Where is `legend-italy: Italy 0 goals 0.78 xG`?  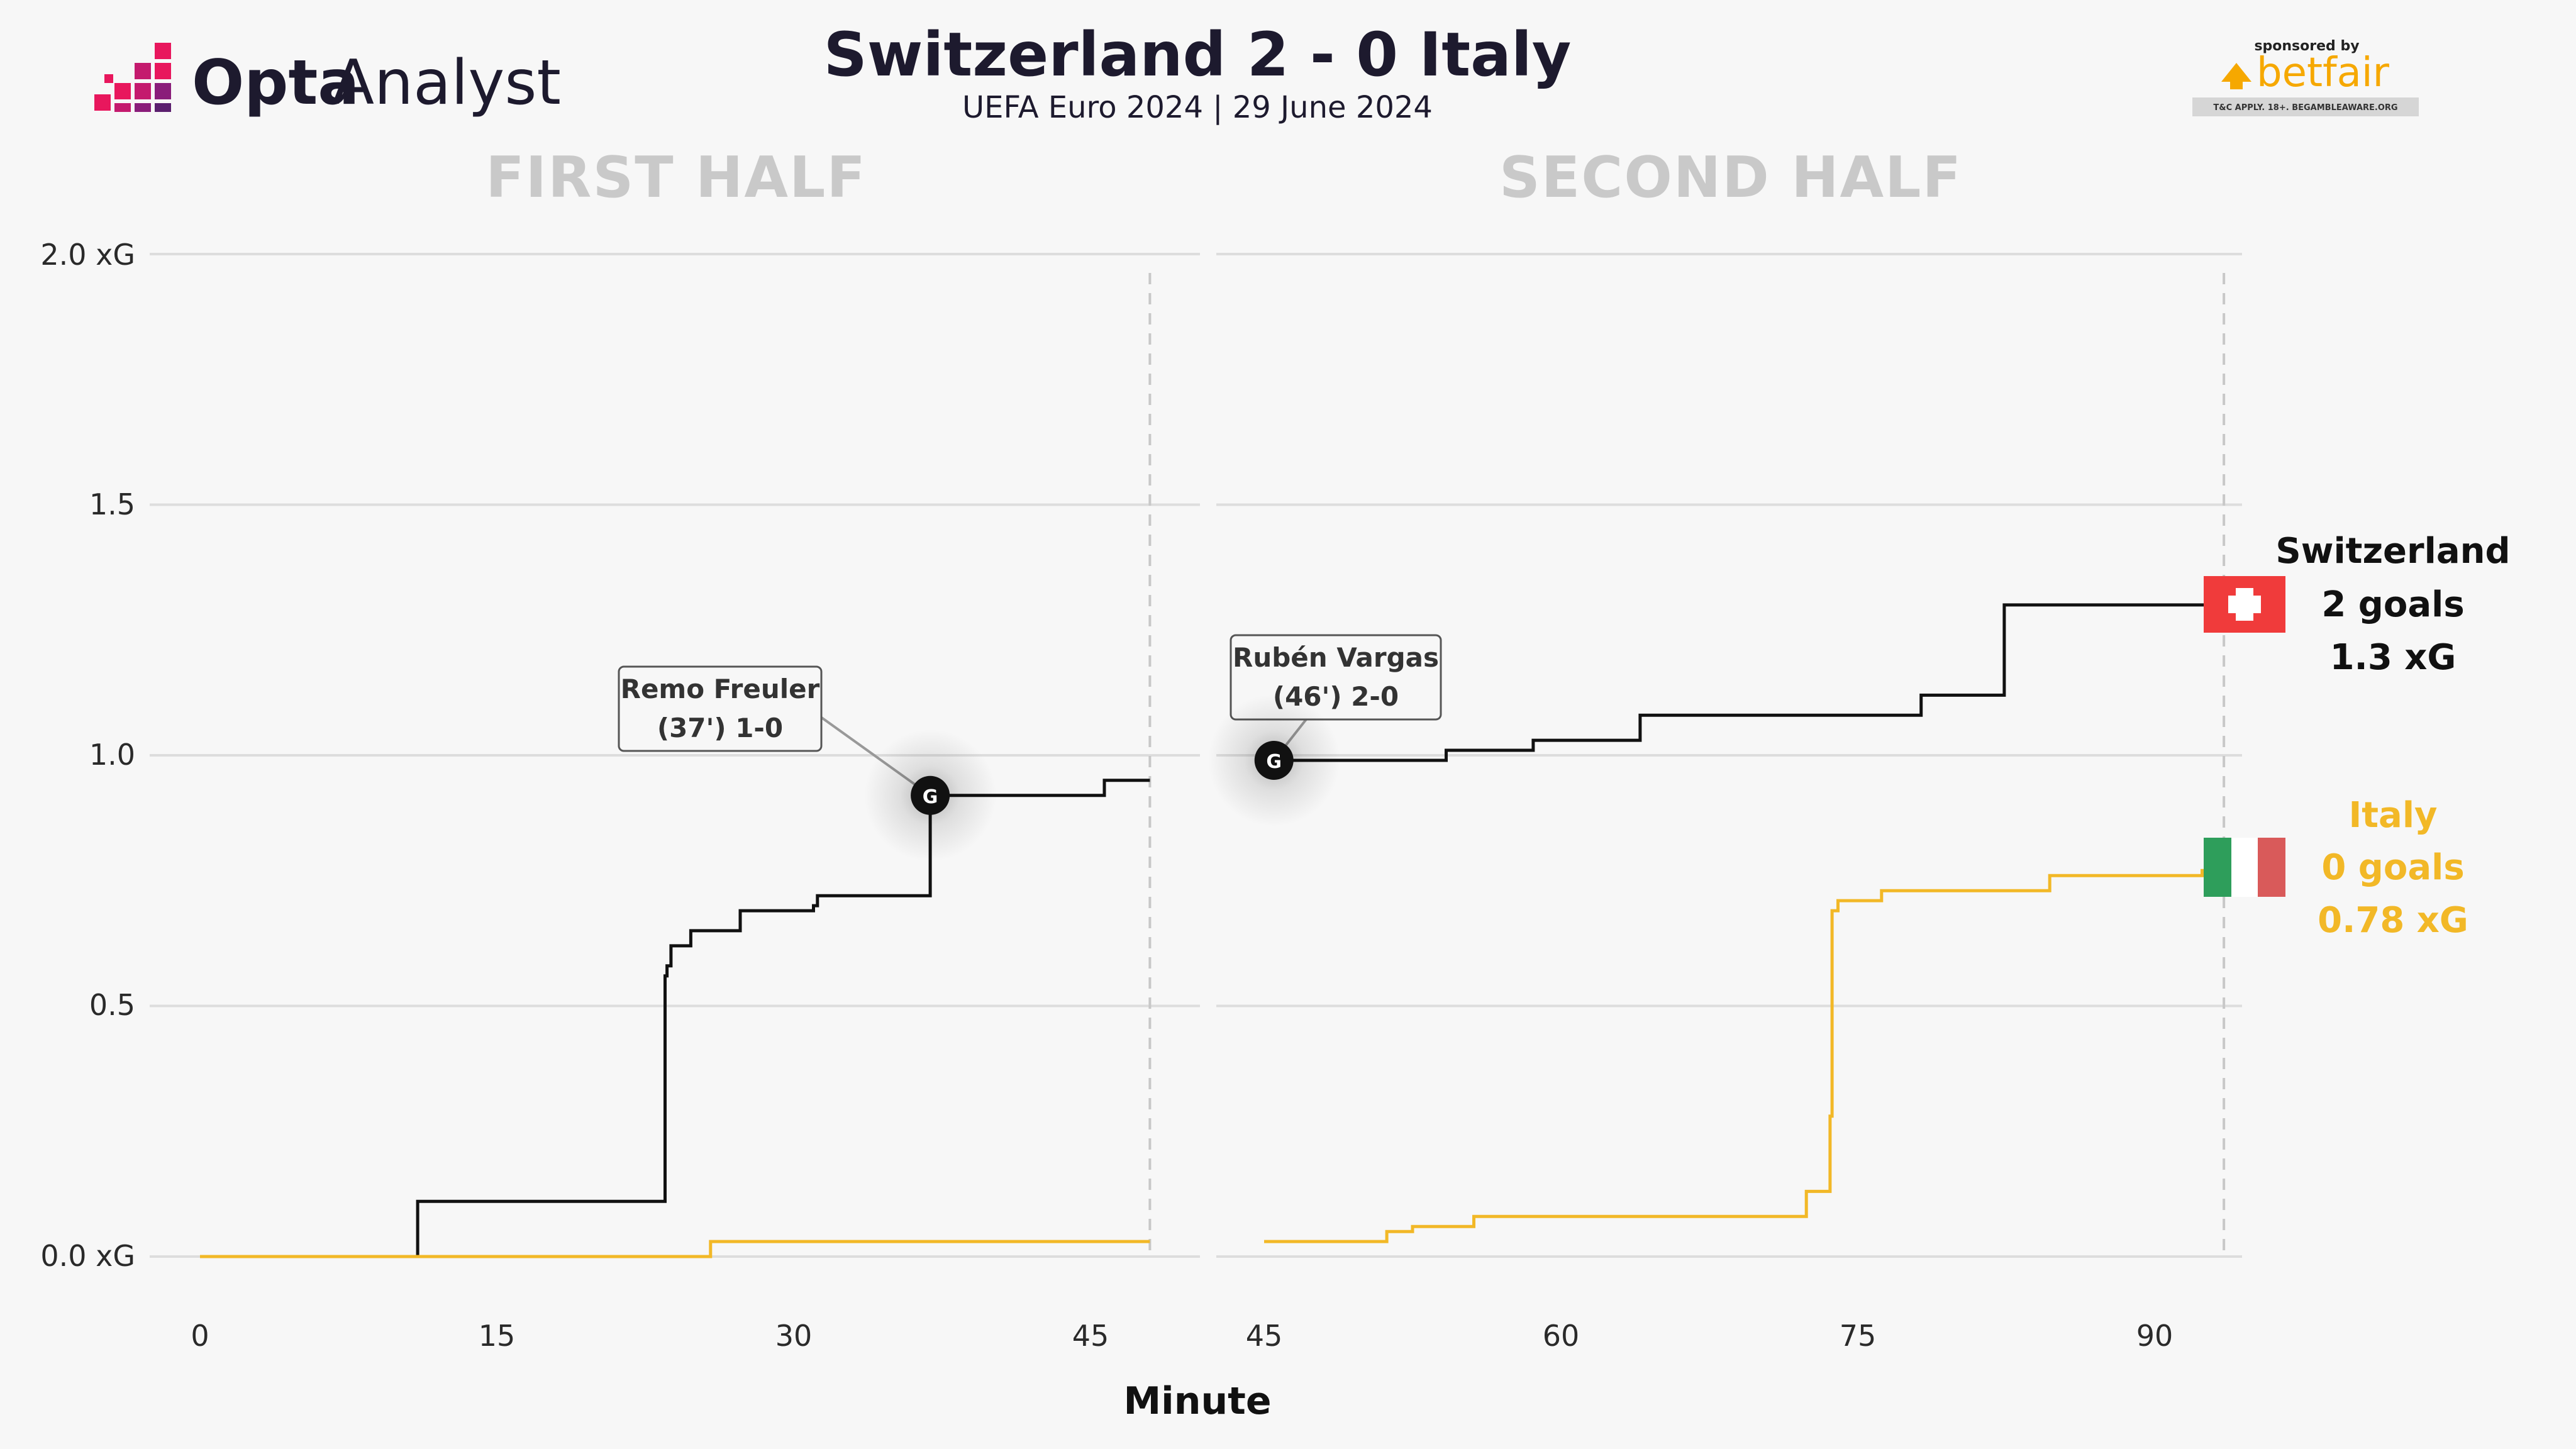 legend-italy: Italy 0 goals 0.78 xG is located at coordinates (2336, 868).